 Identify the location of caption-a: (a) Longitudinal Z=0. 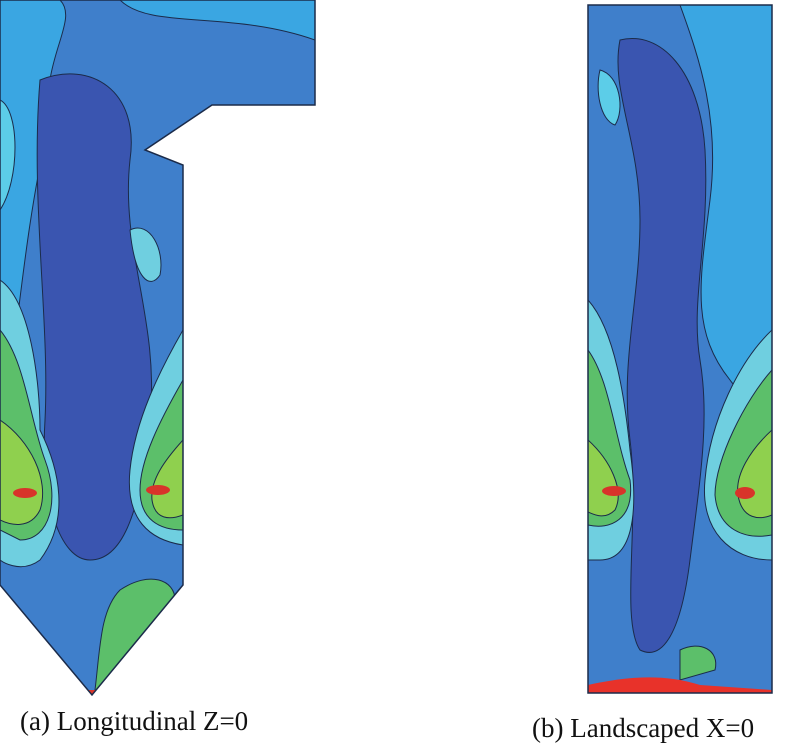
(134, 721).